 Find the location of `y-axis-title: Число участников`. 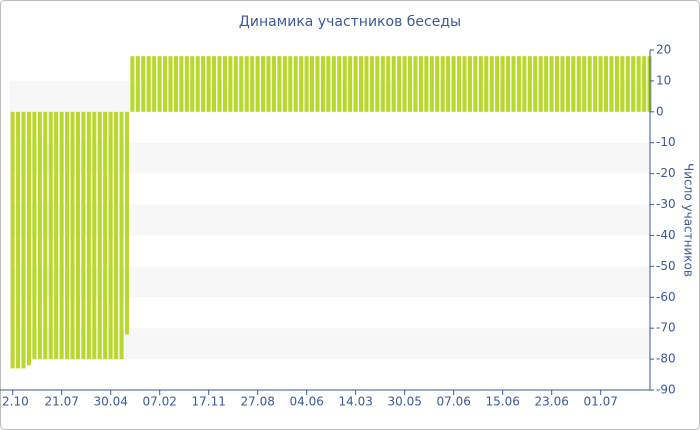

y-axis-title: Число участников is located at coordinates (689, 220).